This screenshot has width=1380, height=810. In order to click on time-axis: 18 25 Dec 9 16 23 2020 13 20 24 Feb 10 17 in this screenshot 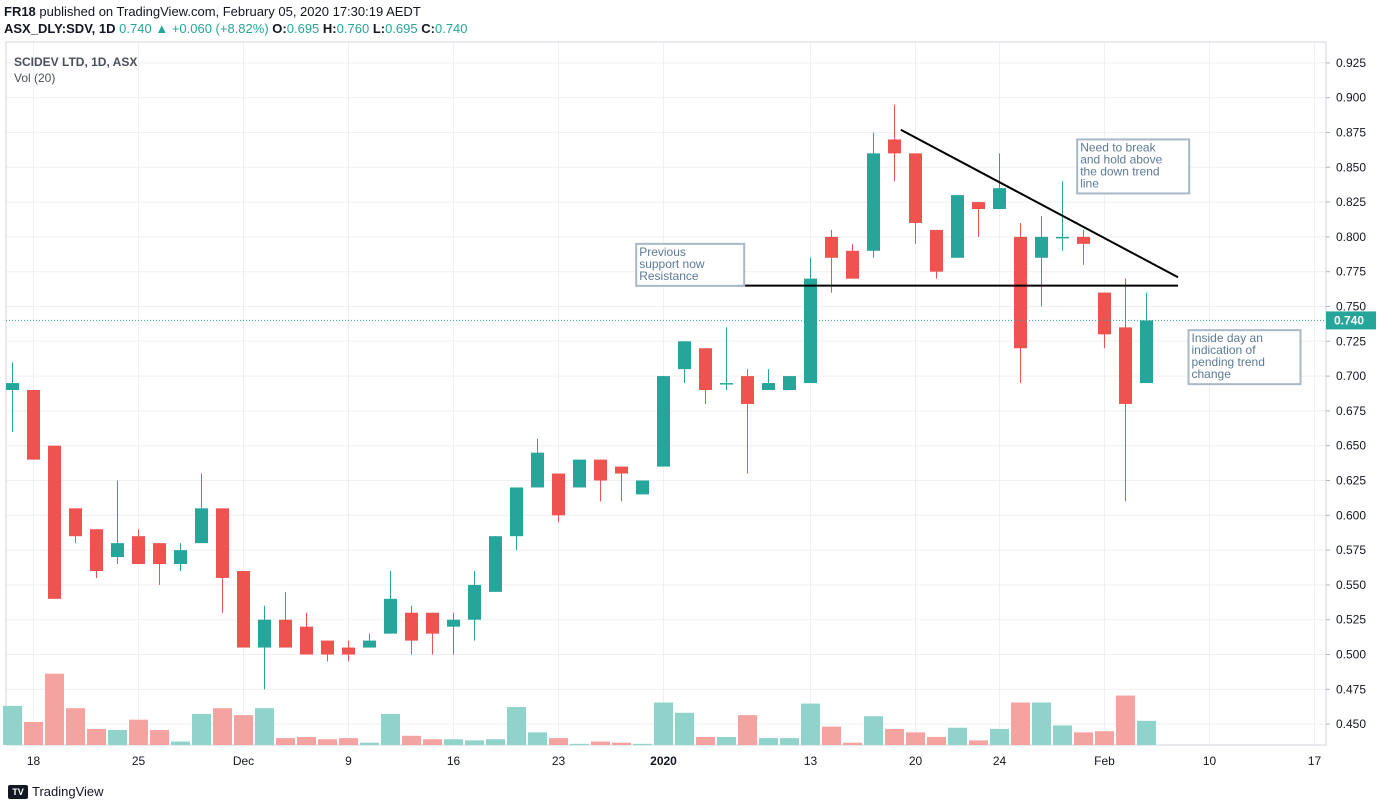, I will do `click(674, 761)`.